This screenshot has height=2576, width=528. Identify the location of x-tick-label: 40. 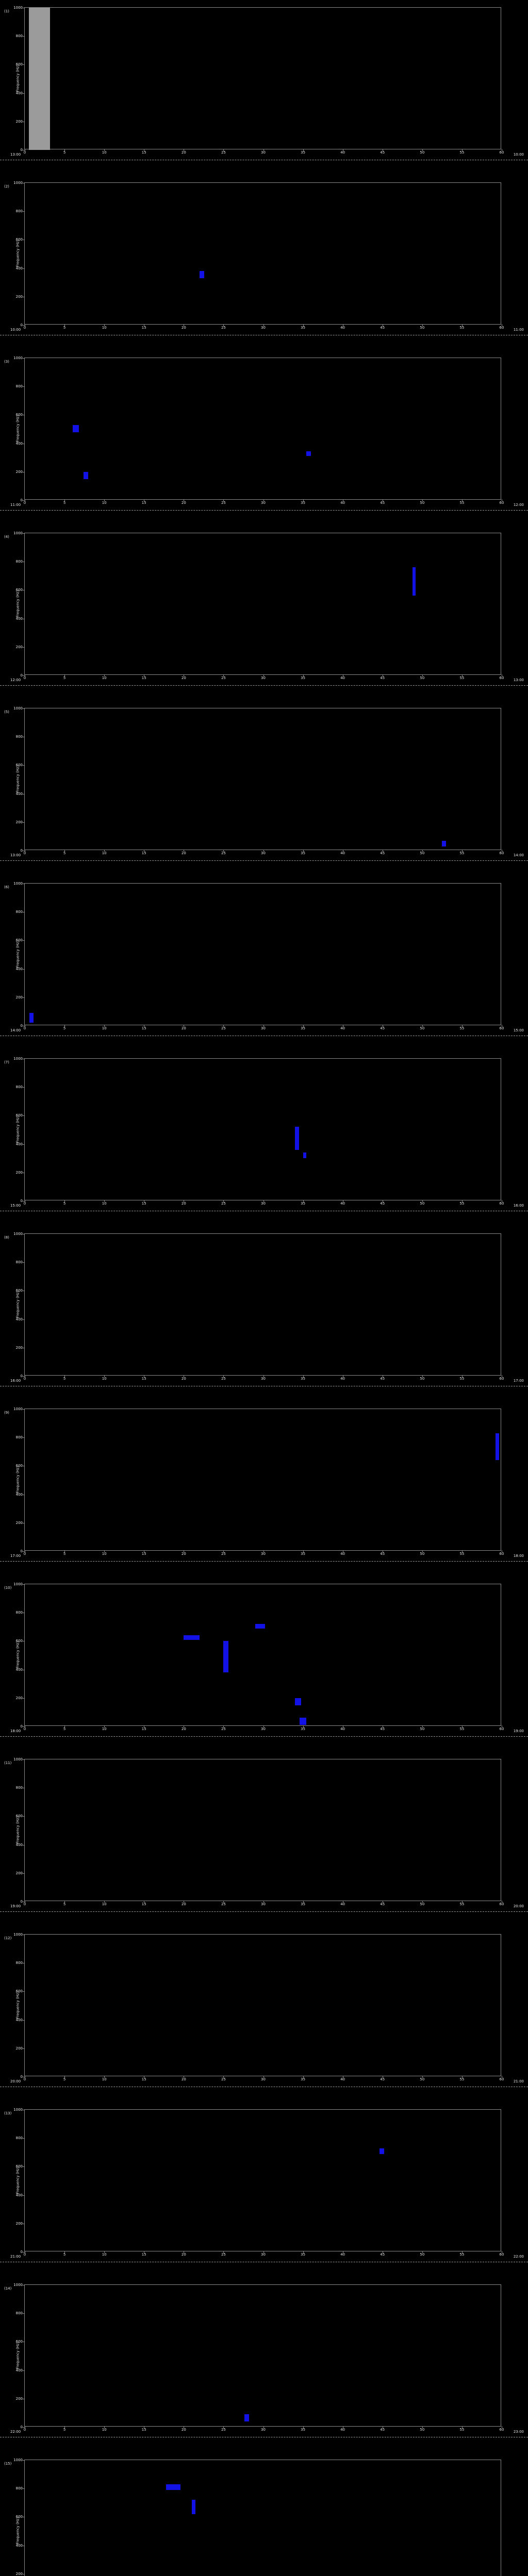
(342, 328).